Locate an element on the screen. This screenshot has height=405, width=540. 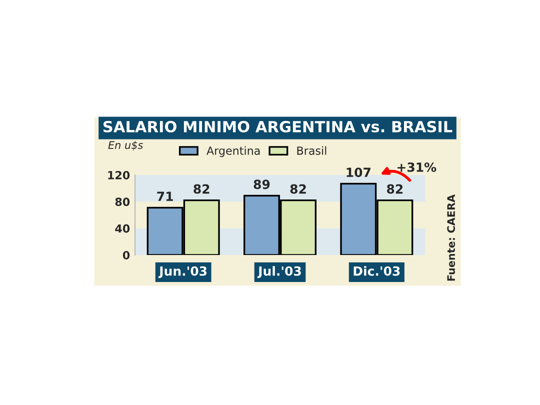
data-label: 71 is located at coordinates (165, 196).